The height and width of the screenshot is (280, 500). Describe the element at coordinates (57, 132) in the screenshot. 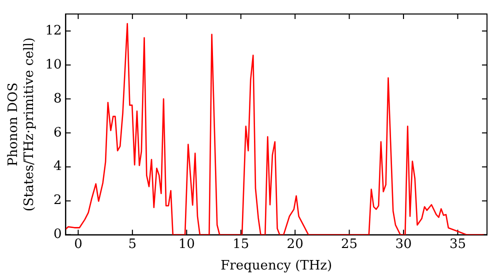

I see `y-tick-label: 6` at that location.